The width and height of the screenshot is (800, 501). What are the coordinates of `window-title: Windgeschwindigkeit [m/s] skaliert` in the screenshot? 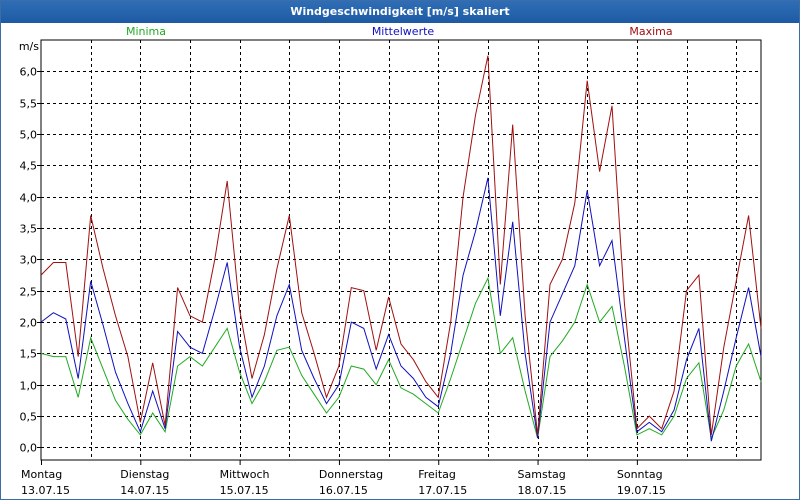 It's located at (400, 12).